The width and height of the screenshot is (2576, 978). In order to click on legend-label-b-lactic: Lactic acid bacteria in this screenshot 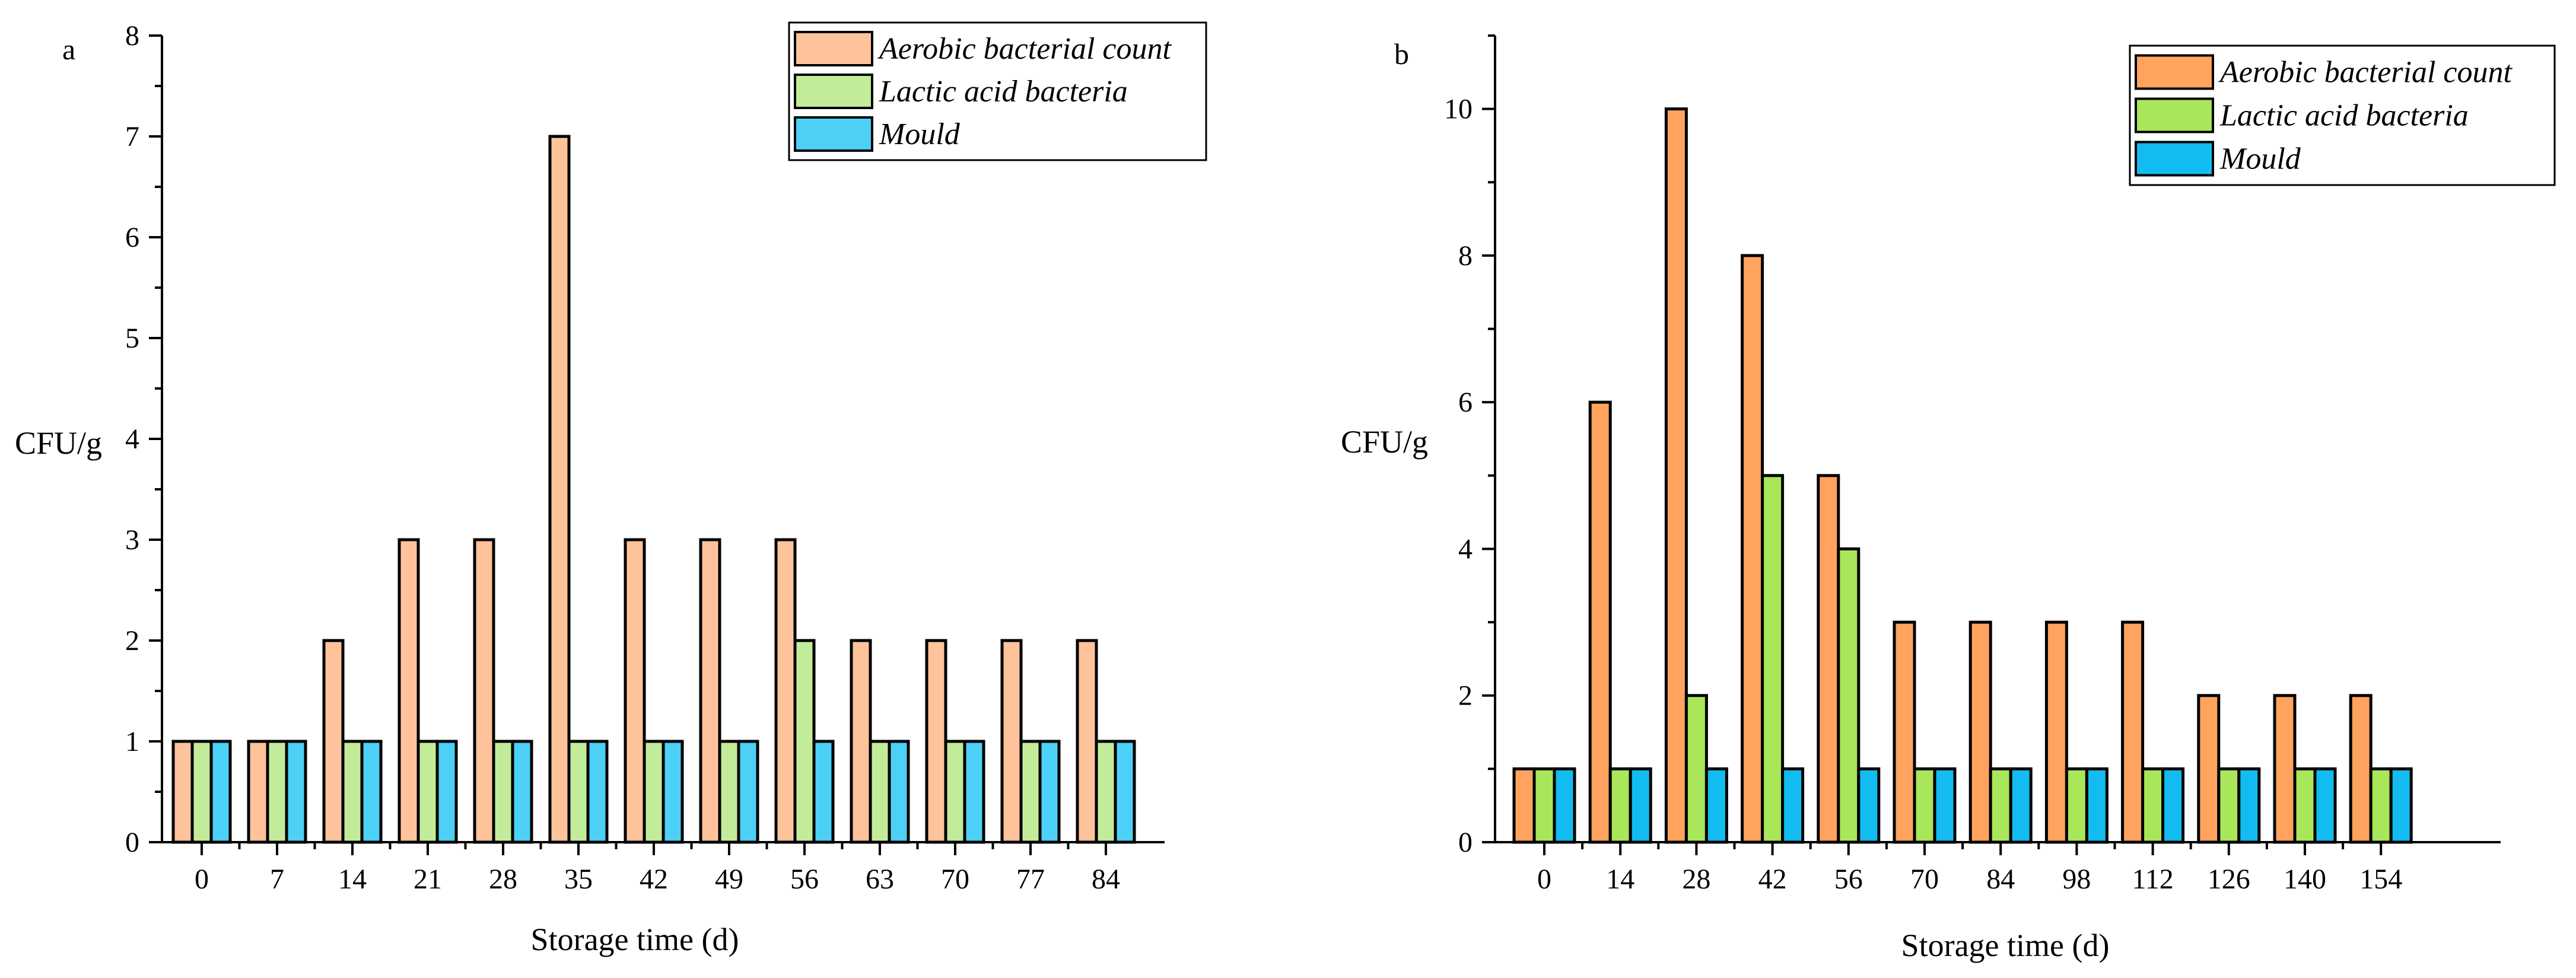, I will do `click(2344, 116)`.